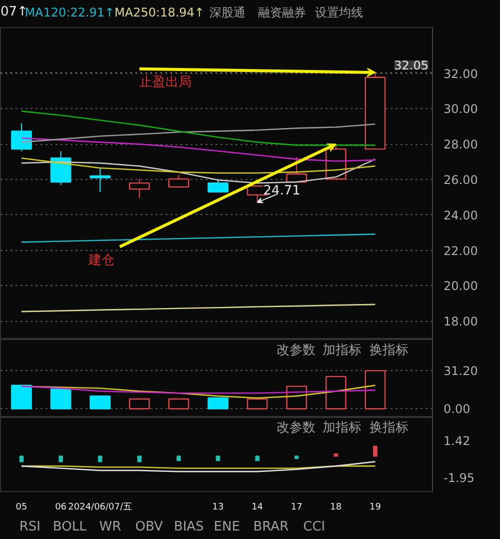 The image size is (500, 539). I want to click on text: 设置均线, so click(338, 13).